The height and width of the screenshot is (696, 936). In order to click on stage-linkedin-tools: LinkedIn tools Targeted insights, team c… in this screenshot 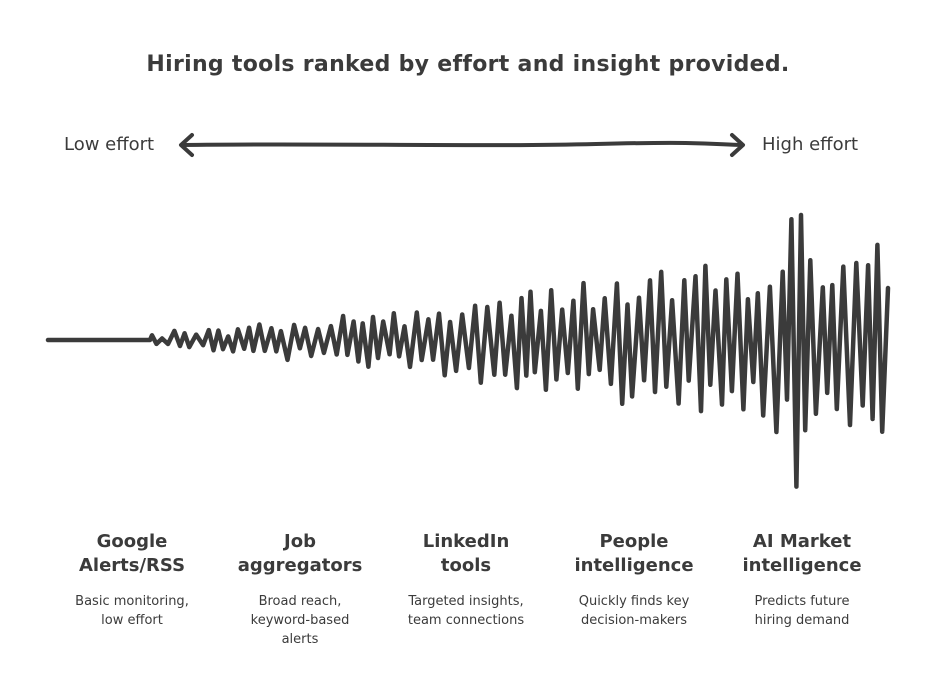, I will do `click(466, 580)`.